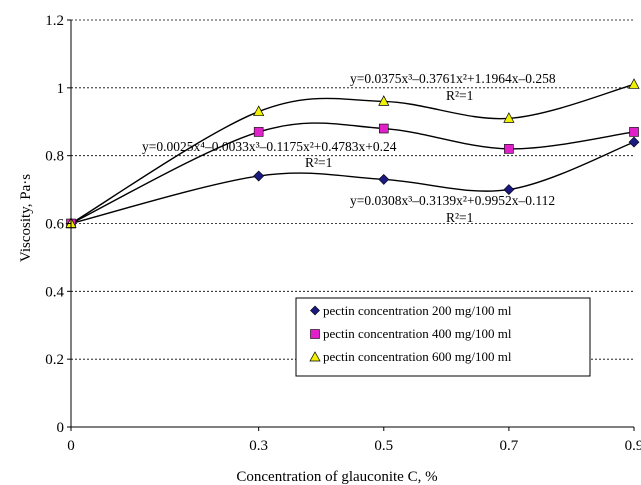 The height and width of the screenshot is (485, 641). Describe the element at coordinates (459, 95) in the screenshot. I see `r2-600: R²=1` at that location.